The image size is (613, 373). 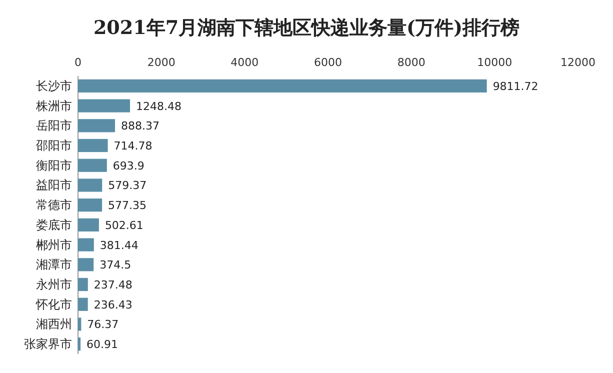 I want to click on y-tick-label: 永州市, so click(x=54, y=285).